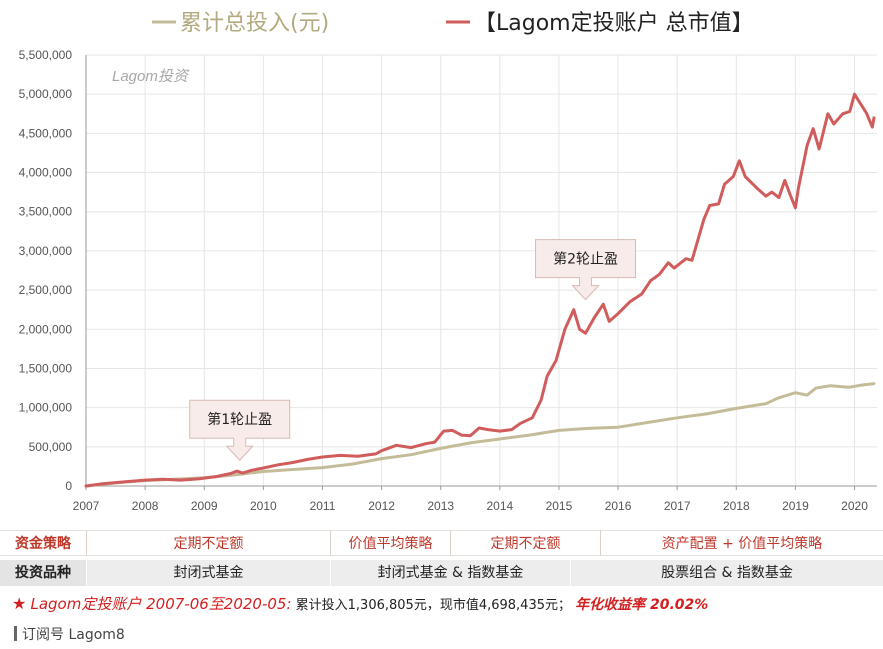 The image size is (883, 649). I want to click on y-tick-label: 3,000,000, so click(46, 251).